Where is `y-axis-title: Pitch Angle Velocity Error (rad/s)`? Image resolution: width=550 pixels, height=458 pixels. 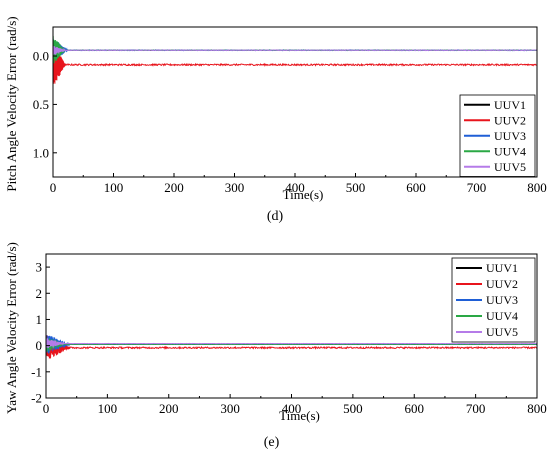 y-axis-title: Pitch Angle Velocity Error (rad/s) is located at coordinates (11, 103).